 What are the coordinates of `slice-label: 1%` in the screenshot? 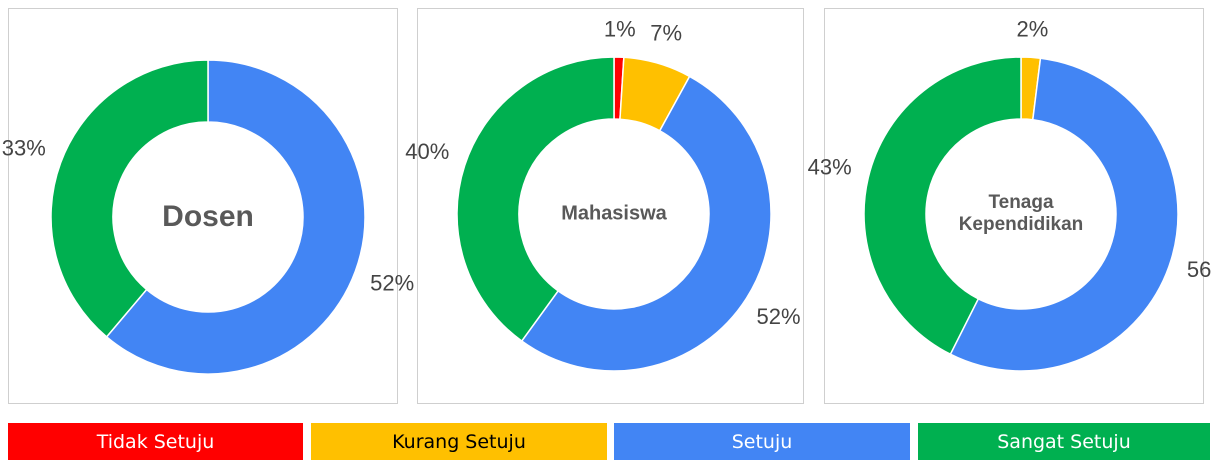 It's located at (620, 28).